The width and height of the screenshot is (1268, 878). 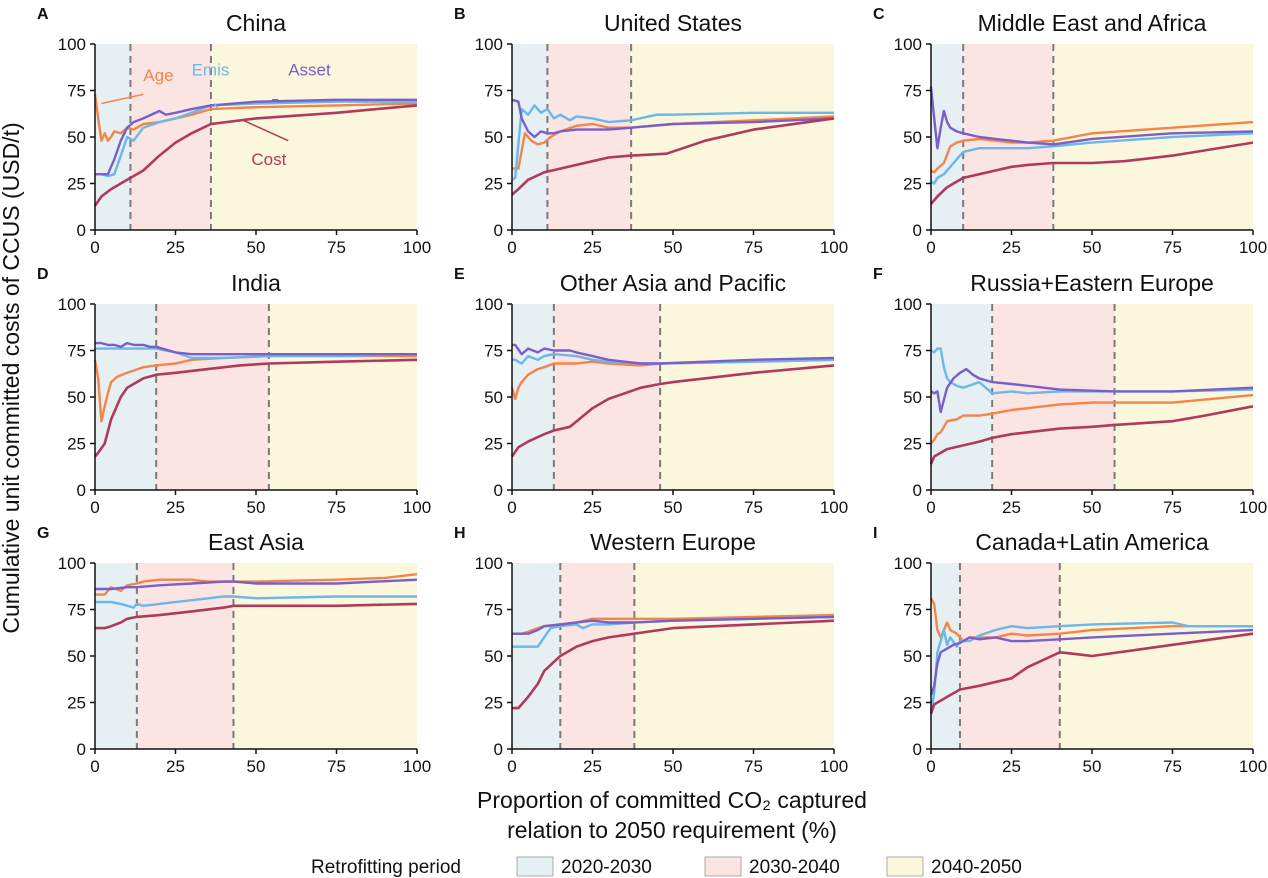 What do you see at coordinates (43, 14) in the screenshot?
I see `panel-letter: A` at bounding box center [43, 14].